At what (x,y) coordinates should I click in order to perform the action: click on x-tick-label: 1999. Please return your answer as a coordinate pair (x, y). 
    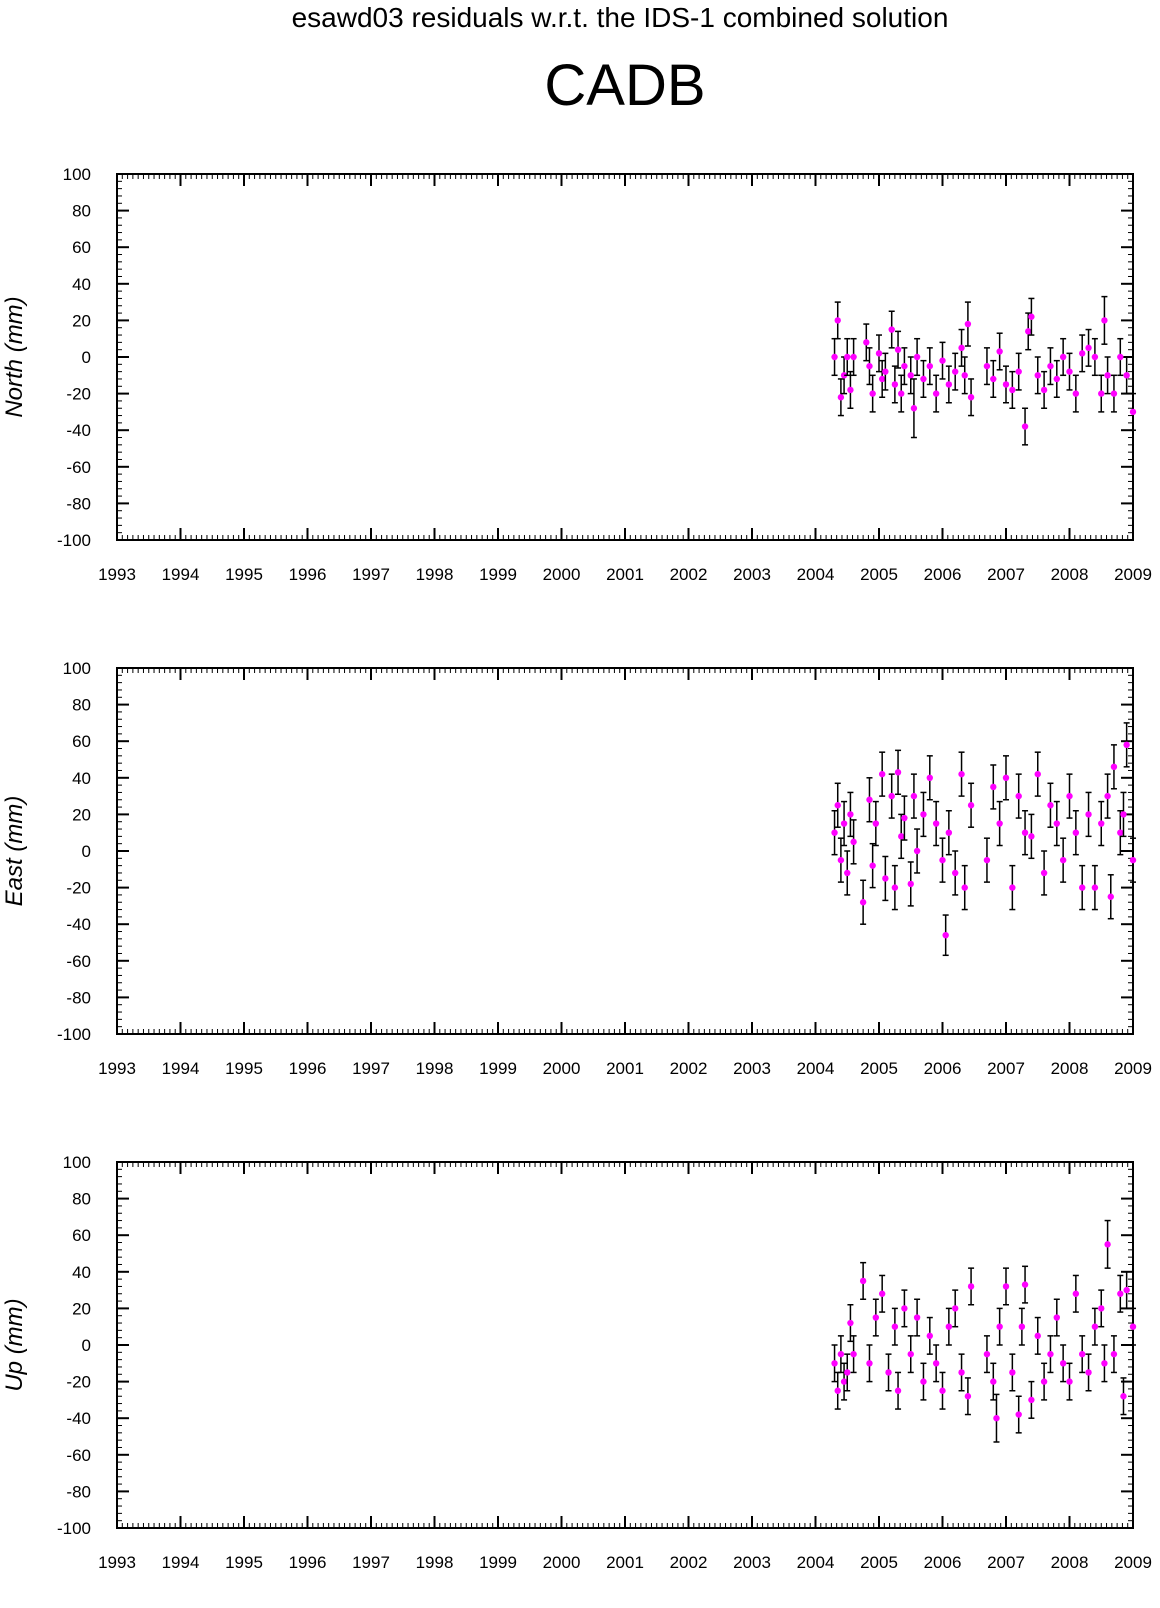
    Looking at the image, I should click on (498, 1068).